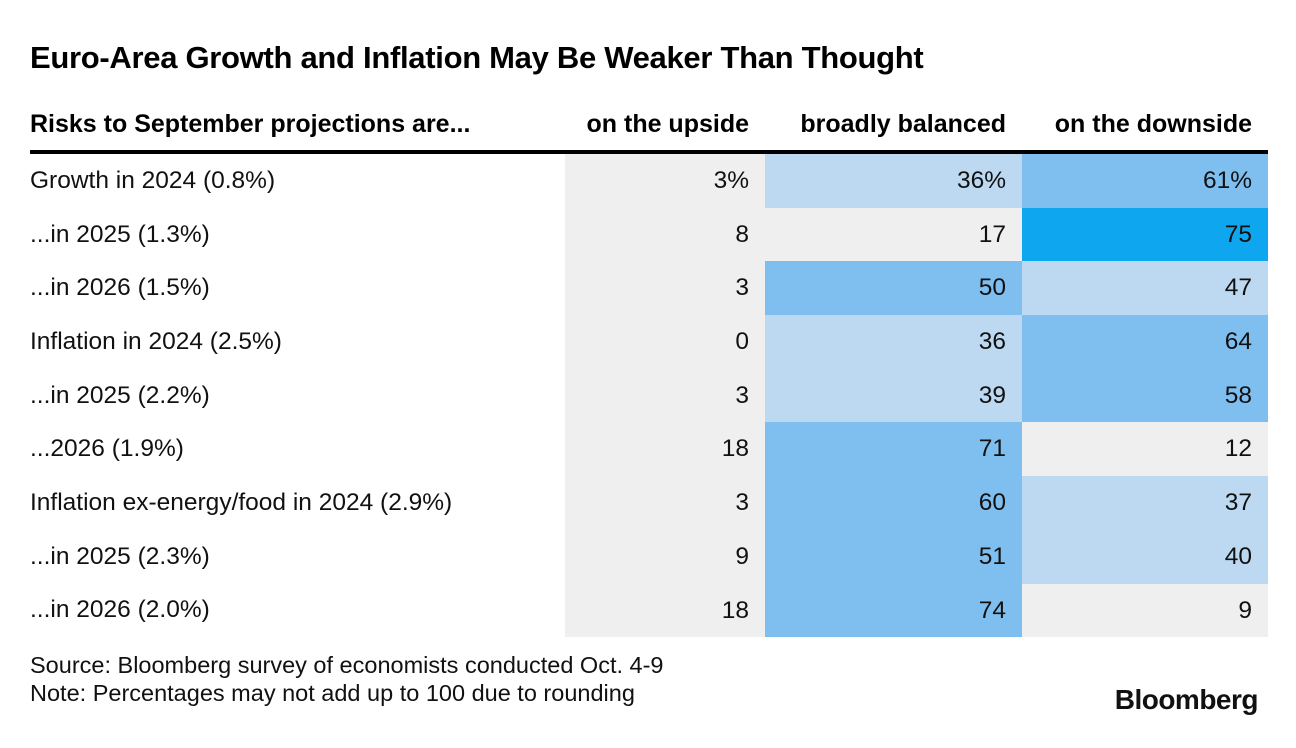 The image size is (1296, 748). Describe the element at coordinates (1186, 699) in the screenshot. I see `bloomberg-logo: Bloomberg` at that location.